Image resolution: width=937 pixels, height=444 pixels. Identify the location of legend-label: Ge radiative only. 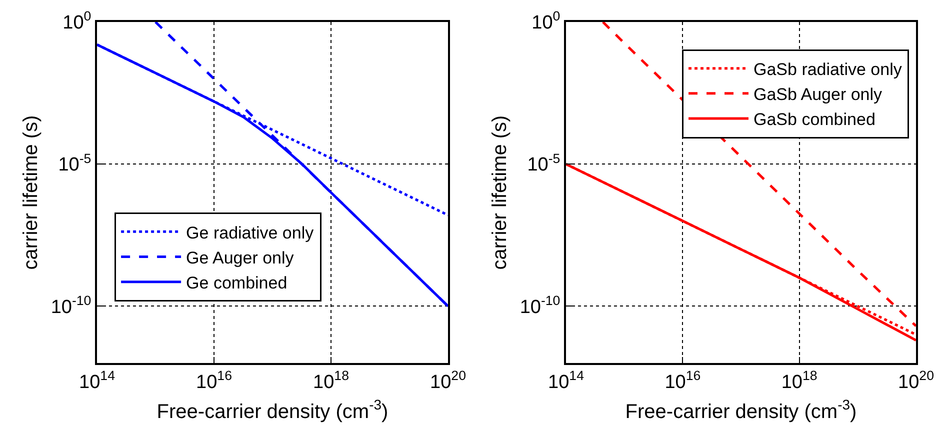
(250, 232).